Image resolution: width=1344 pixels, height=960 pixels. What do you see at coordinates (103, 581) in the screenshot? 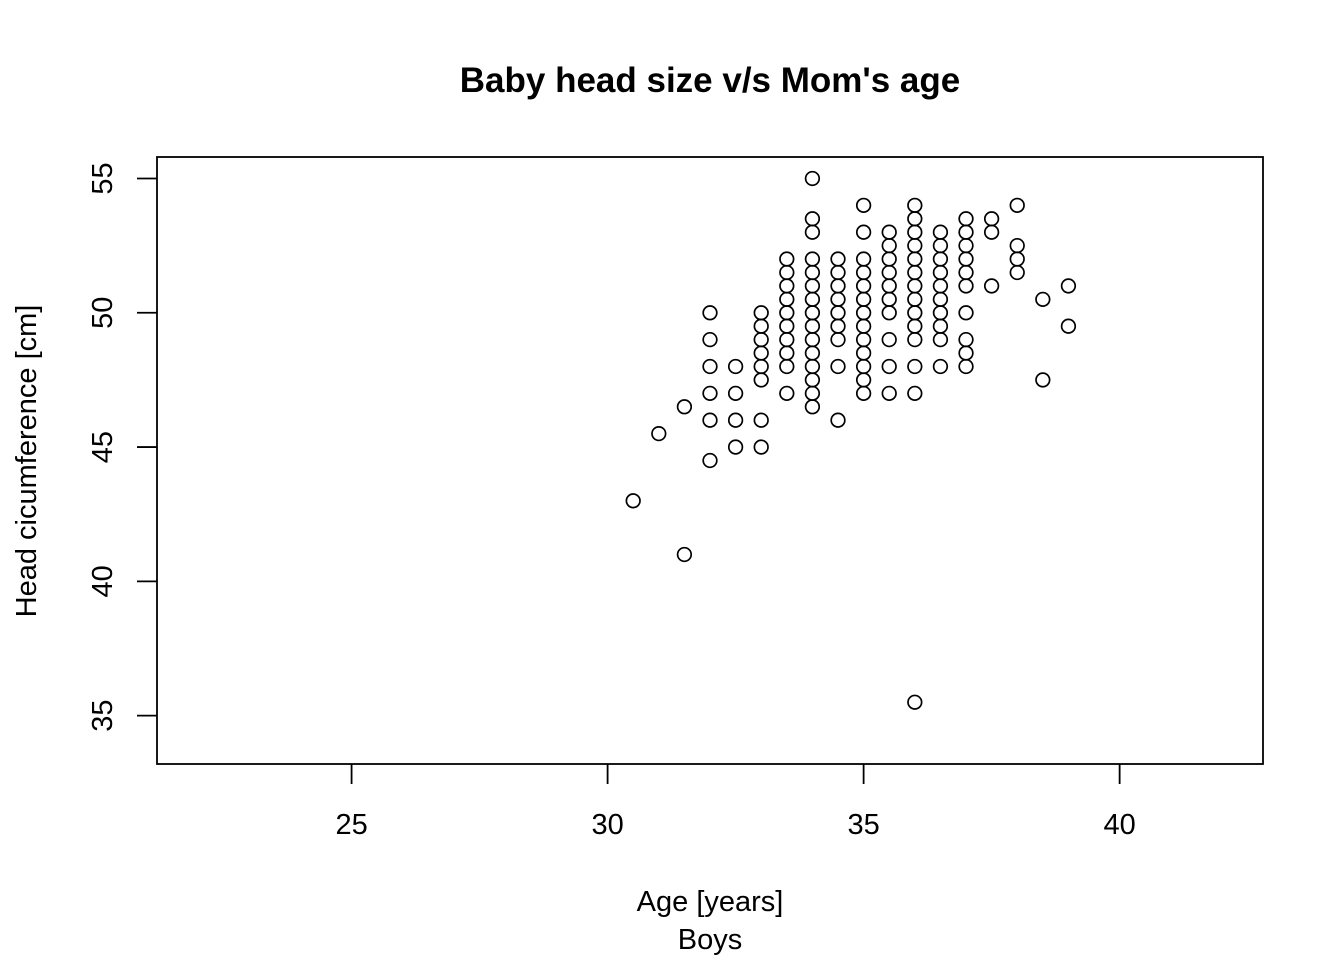
I see `y-tick-label-1: 40` at bounding box center [103, 581].